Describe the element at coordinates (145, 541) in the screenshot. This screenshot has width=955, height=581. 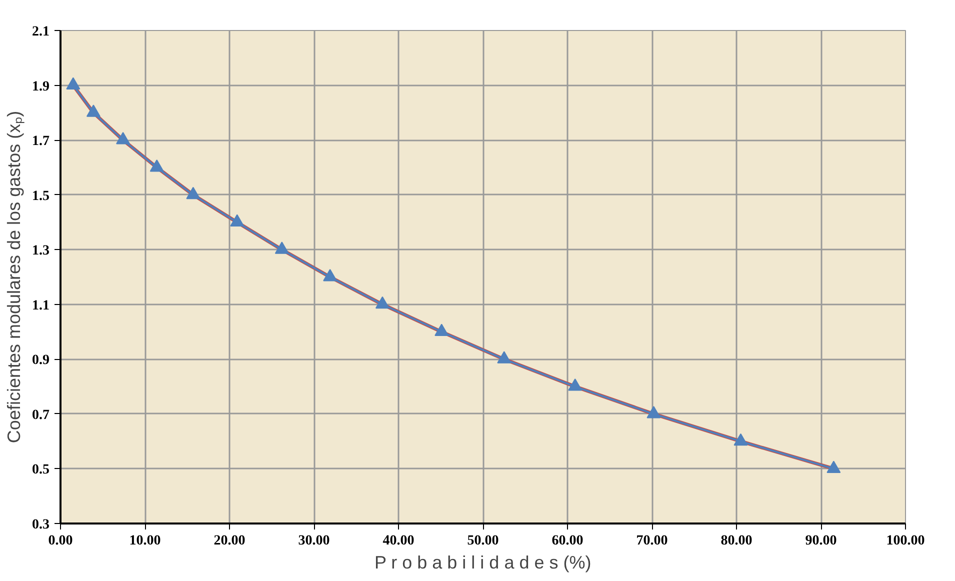
I see `x-tick-label: 10.00` at that location.